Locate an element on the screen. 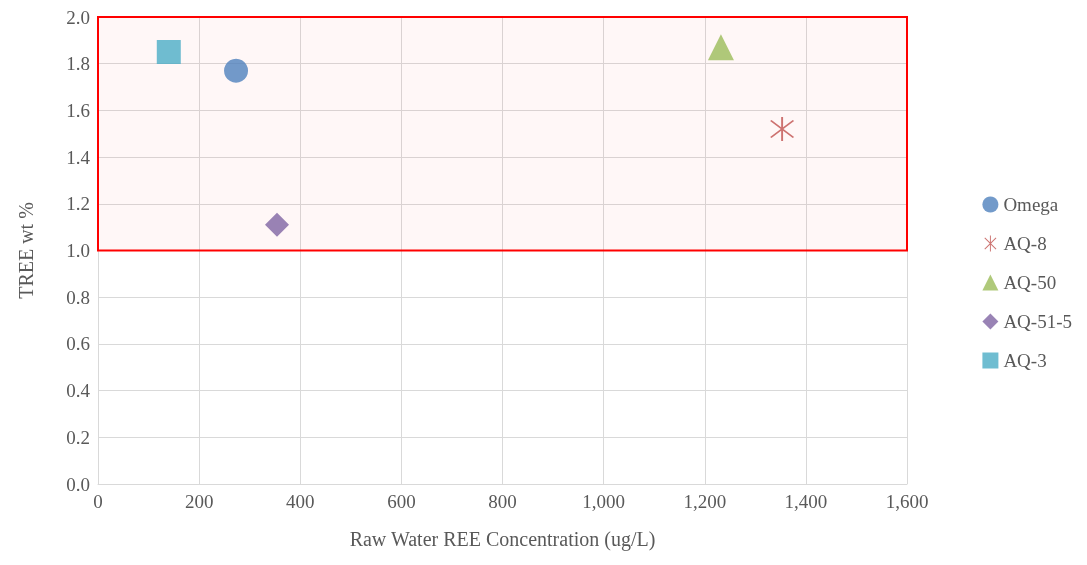  x-tick-label: 600 is located at coordinates (401, 501).